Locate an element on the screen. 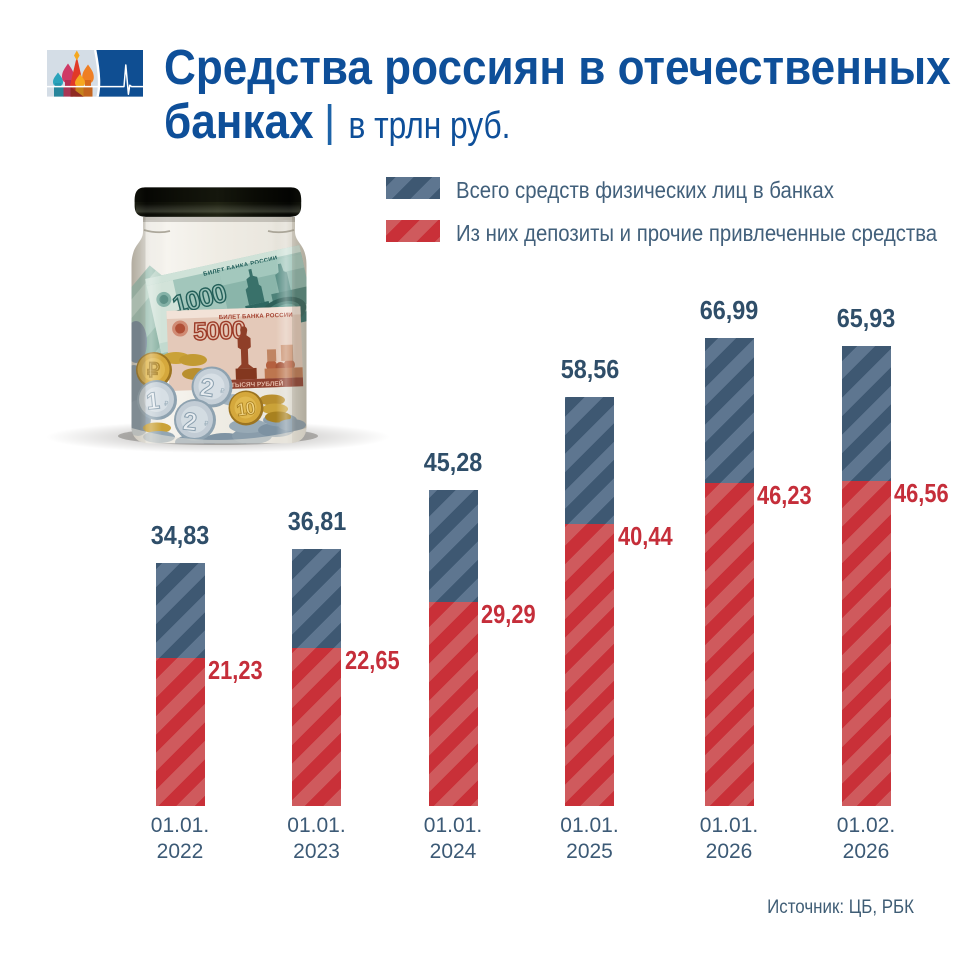 This screenshot has height=960, width=972. svg-text: ПЯТЬ ТЫСЯЧ РУБЛЕЙ is located at coordinates (247, 384).